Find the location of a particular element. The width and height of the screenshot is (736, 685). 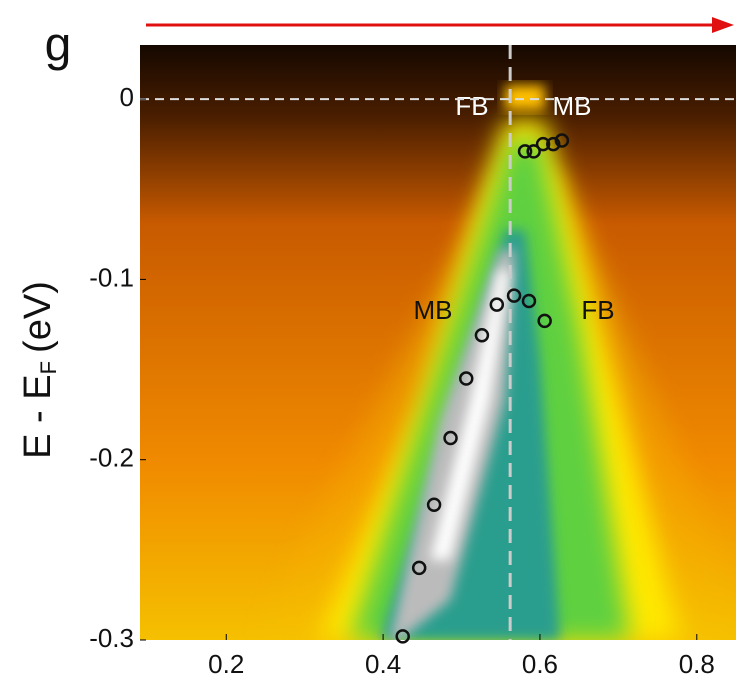

x-tick-label: 0.8 is located at coordinates (697, 664).